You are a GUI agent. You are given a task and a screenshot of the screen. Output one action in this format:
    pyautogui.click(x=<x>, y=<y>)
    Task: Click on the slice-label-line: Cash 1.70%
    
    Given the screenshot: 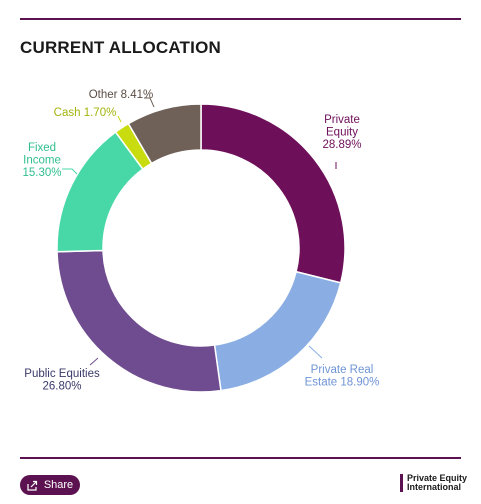 What is the action you would take?
    pyautogui.click(x=85, y=113)
    